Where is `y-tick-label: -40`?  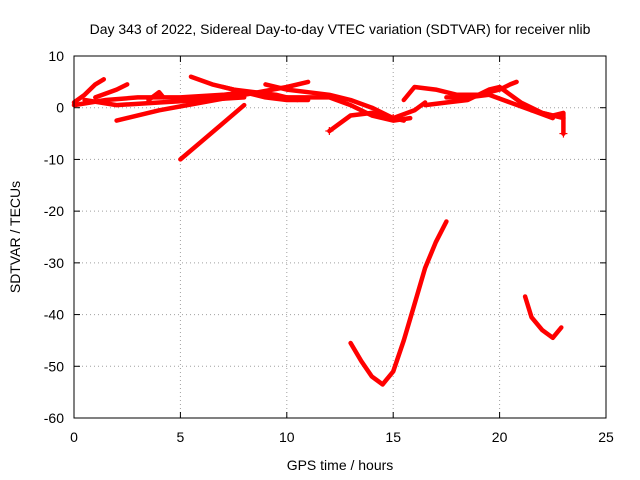 y-tick-label: -40 is located at coordinates (54, 315).